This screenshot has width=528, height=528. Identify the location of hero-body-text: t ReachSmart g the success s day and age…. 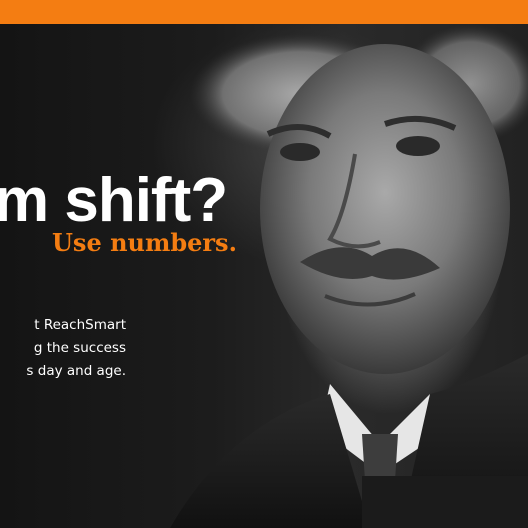
(63, 348).